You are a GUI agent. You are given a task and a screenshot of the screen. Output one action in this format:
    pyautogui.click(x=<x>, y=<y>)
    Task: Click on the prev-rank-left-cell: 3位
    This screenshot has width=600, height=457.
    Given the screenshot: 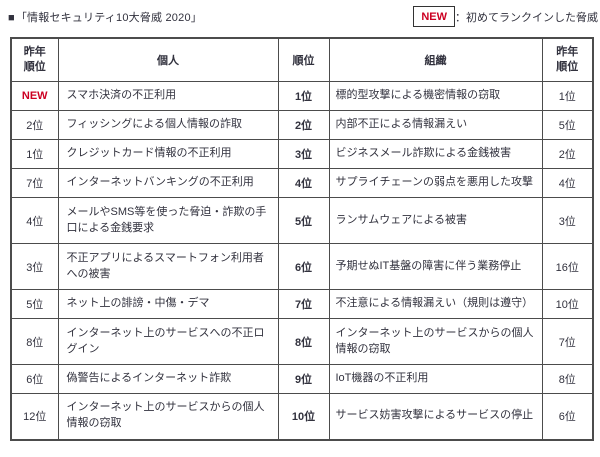 What is the action you would take?
    pyautogui.click(x=34, y=266)
    